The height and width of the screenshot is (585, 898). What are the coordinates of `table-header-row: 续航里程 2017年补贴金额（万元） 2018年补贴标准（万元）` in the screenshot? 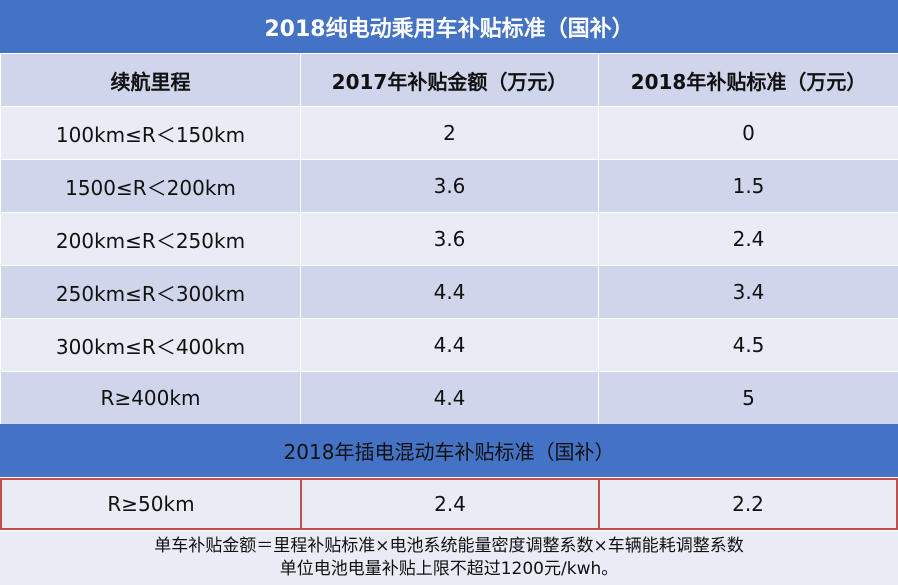 It's located at (449, 80).